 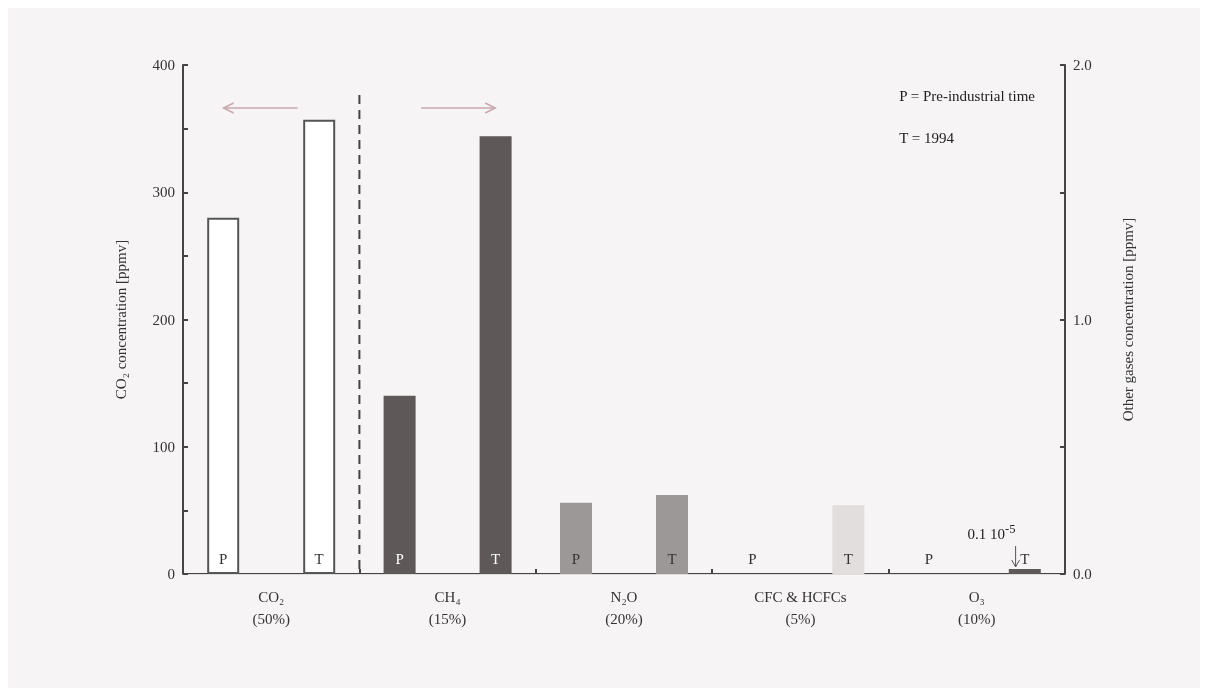 I want to click on y-tick-label: 400, so click(x=163, y=65).